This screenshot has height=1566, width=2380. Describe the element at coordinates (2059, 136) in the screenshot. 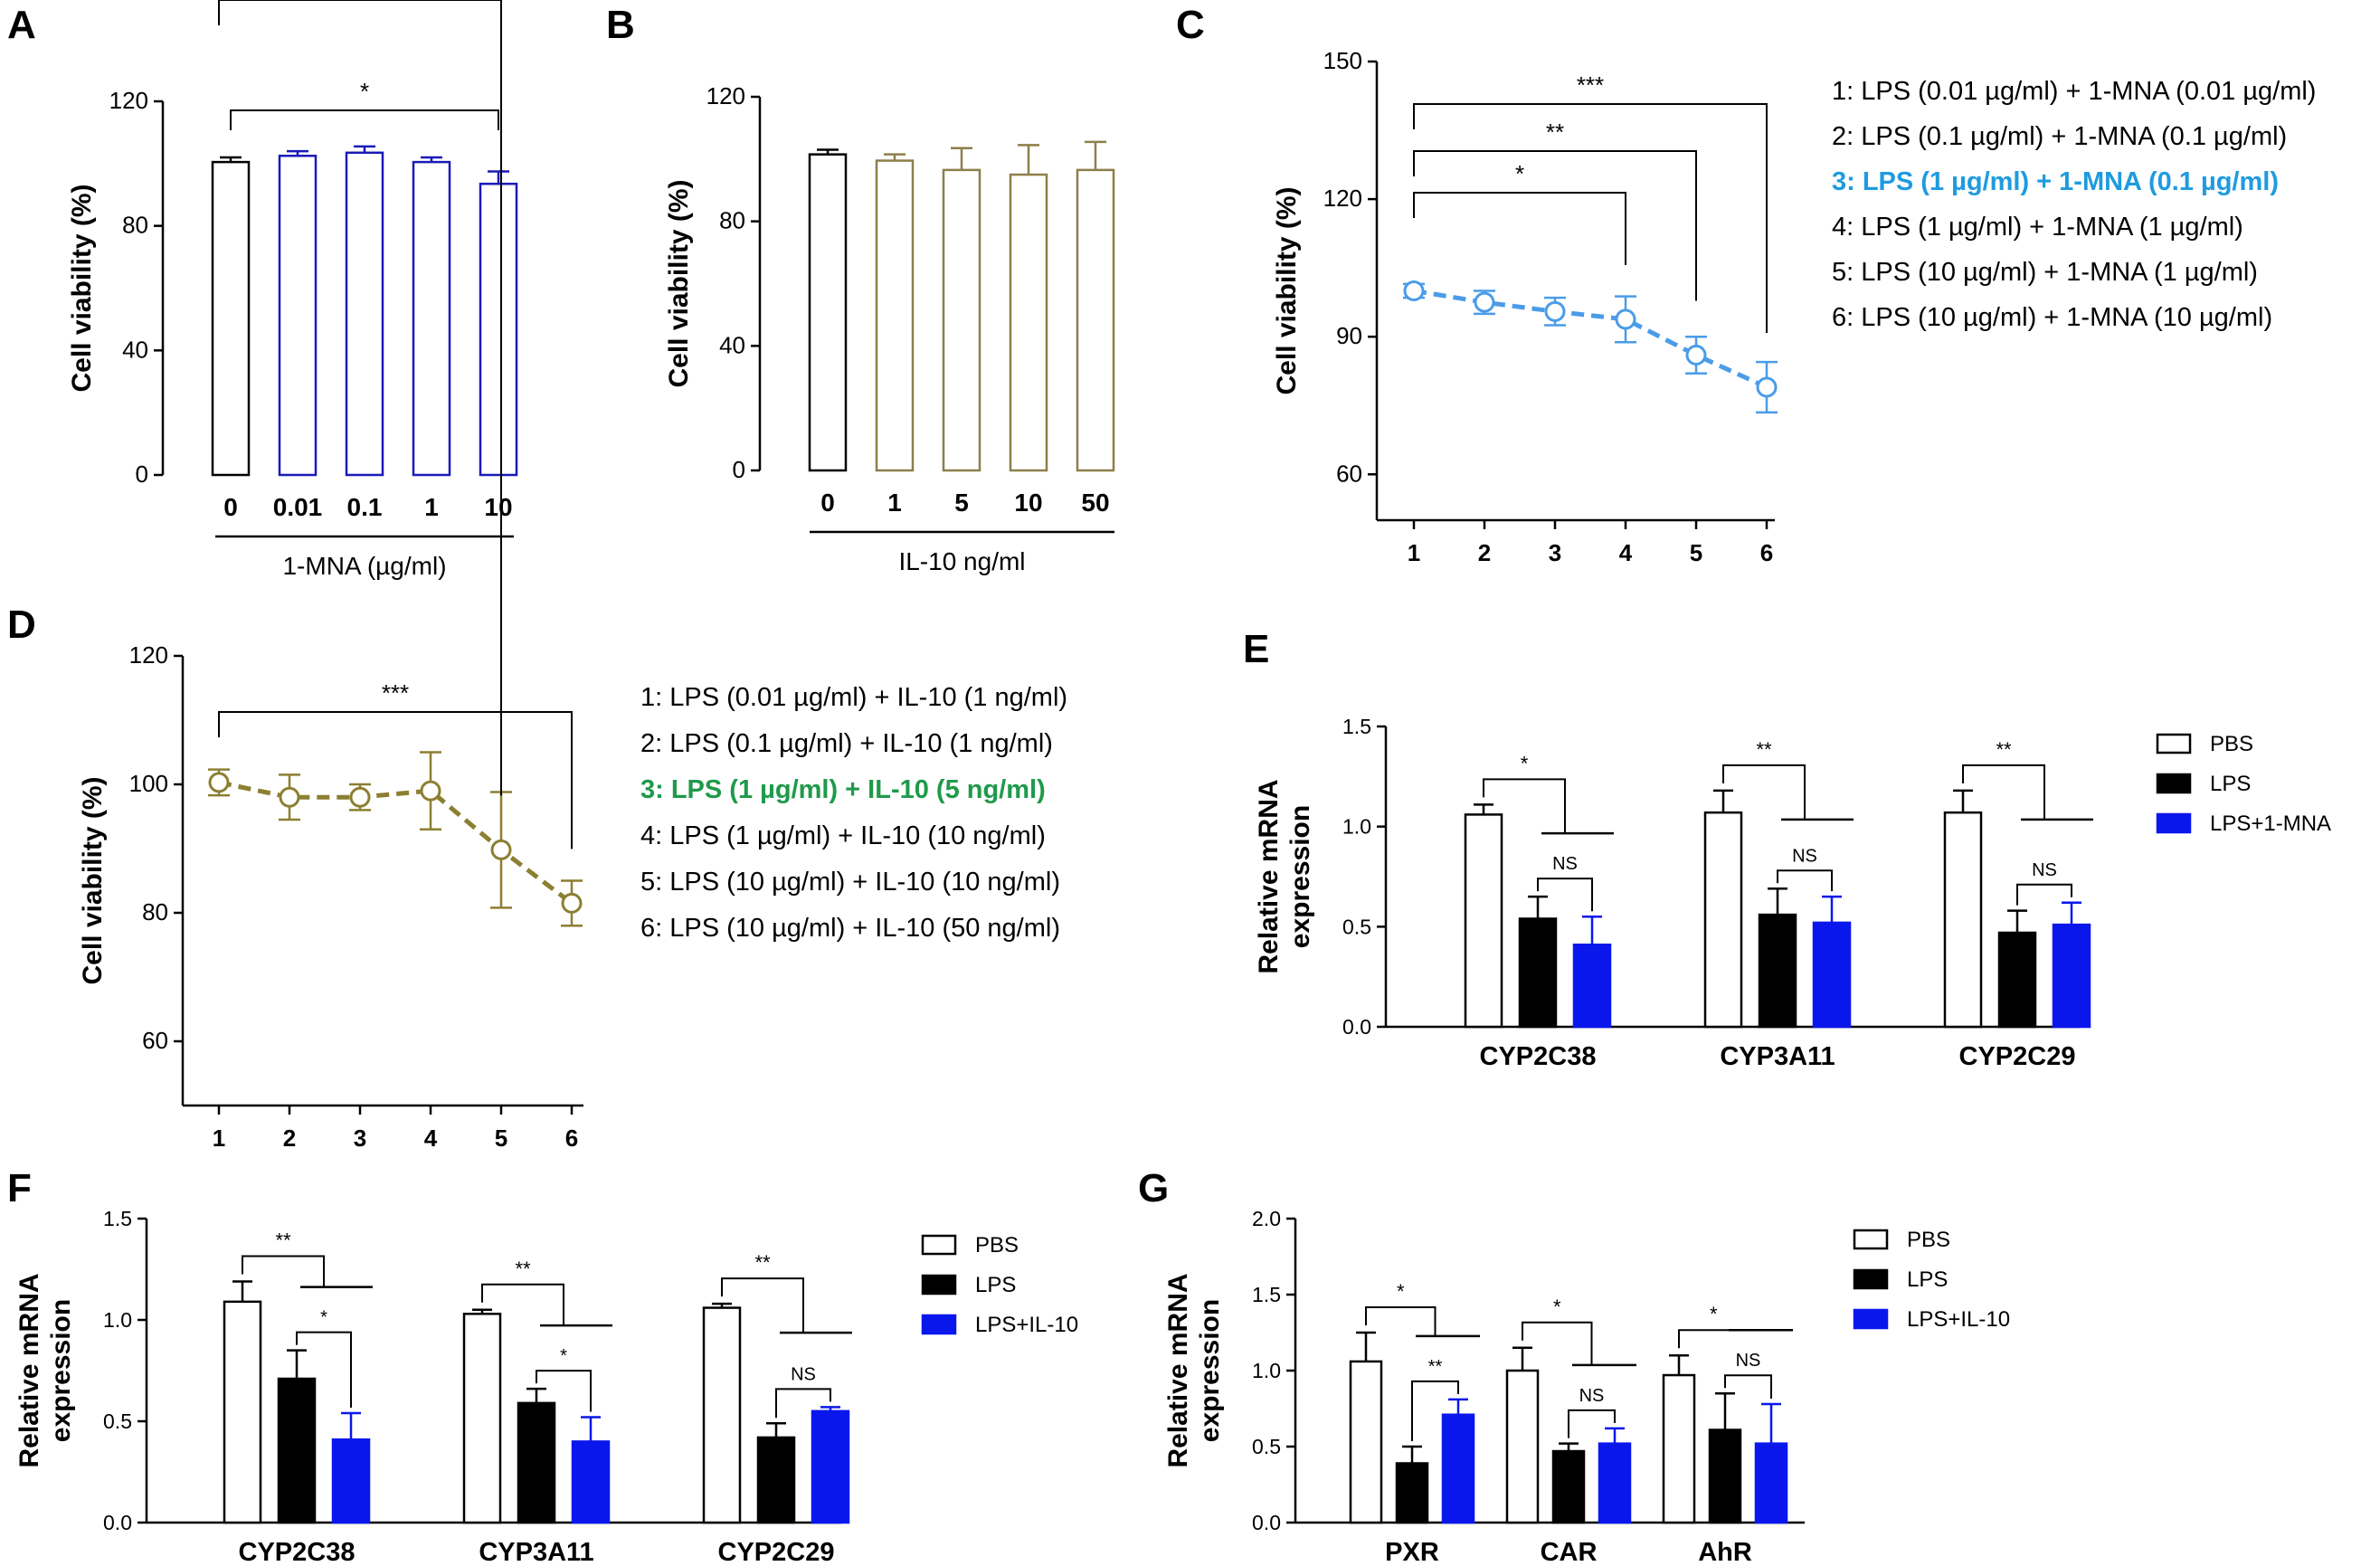

I see `legend-entry: 2: LPS (0.1 µg/ml) + 1-MNA (0.1 µg/ml)` at that location.